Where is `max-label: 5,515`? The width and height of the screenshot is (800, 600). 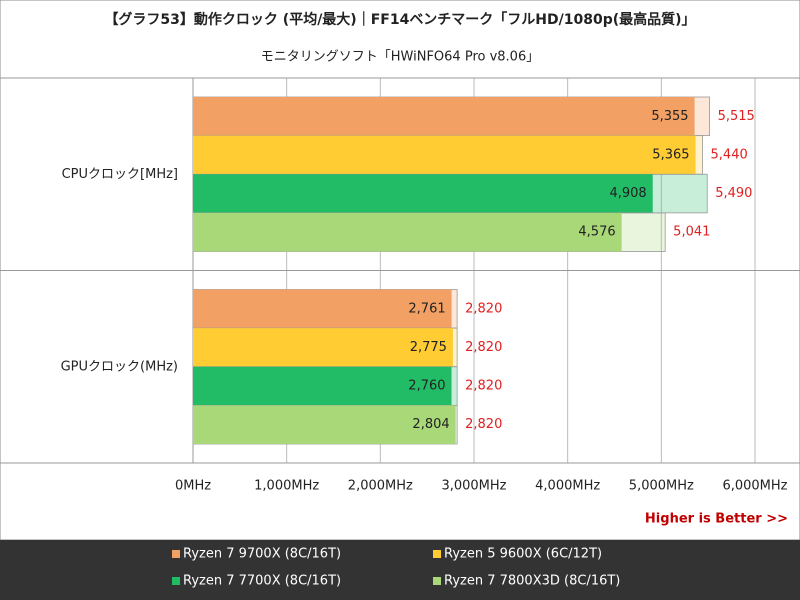 max-label: 5,515 is located at coordinates (736, 116).